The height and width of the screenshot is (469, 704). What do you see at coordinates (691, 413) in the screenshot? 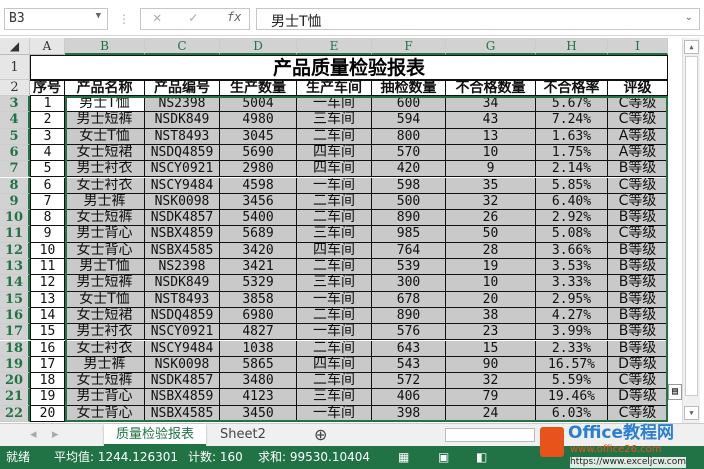
I see `scroll-down-icon: ▼` at bounding box center [691, 413].